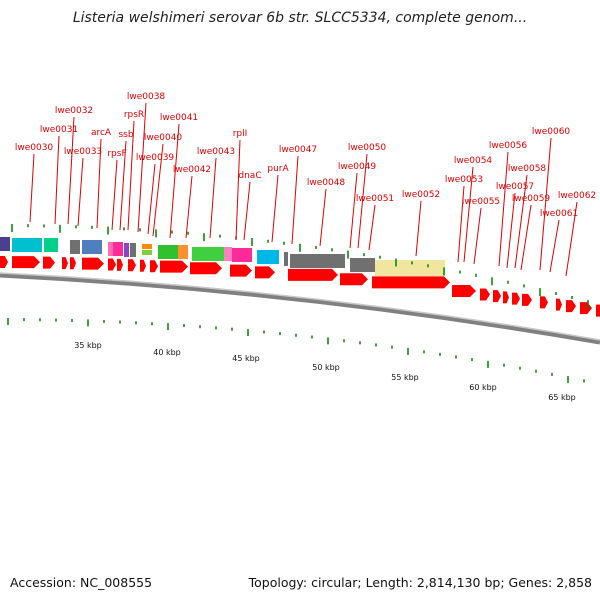  What do you see at coordinates (179, 118) in the screenshot?
I see `gene-label: lwe0041` at bounding box center [179, 118].